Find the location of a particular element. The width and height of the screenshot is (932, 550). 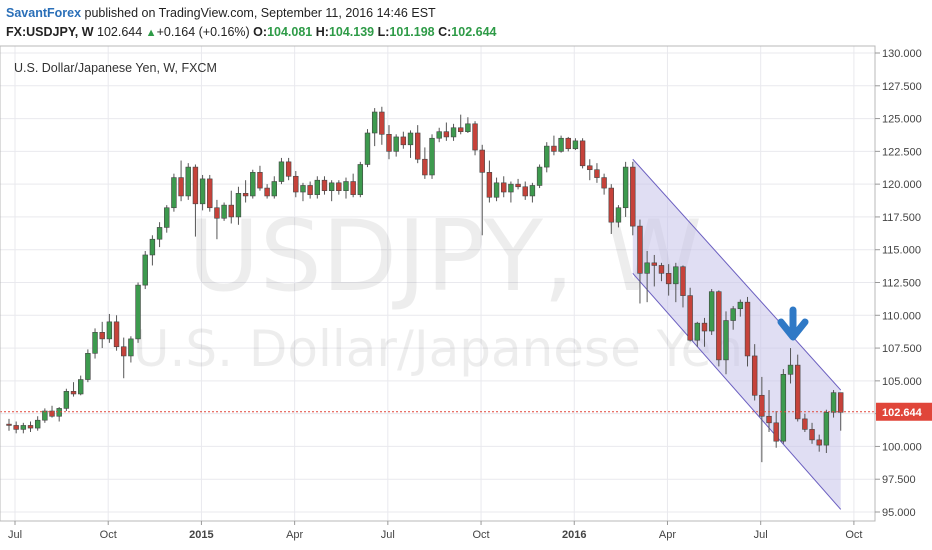

time-tick-label: Oct is located at coordinates (480, 535).